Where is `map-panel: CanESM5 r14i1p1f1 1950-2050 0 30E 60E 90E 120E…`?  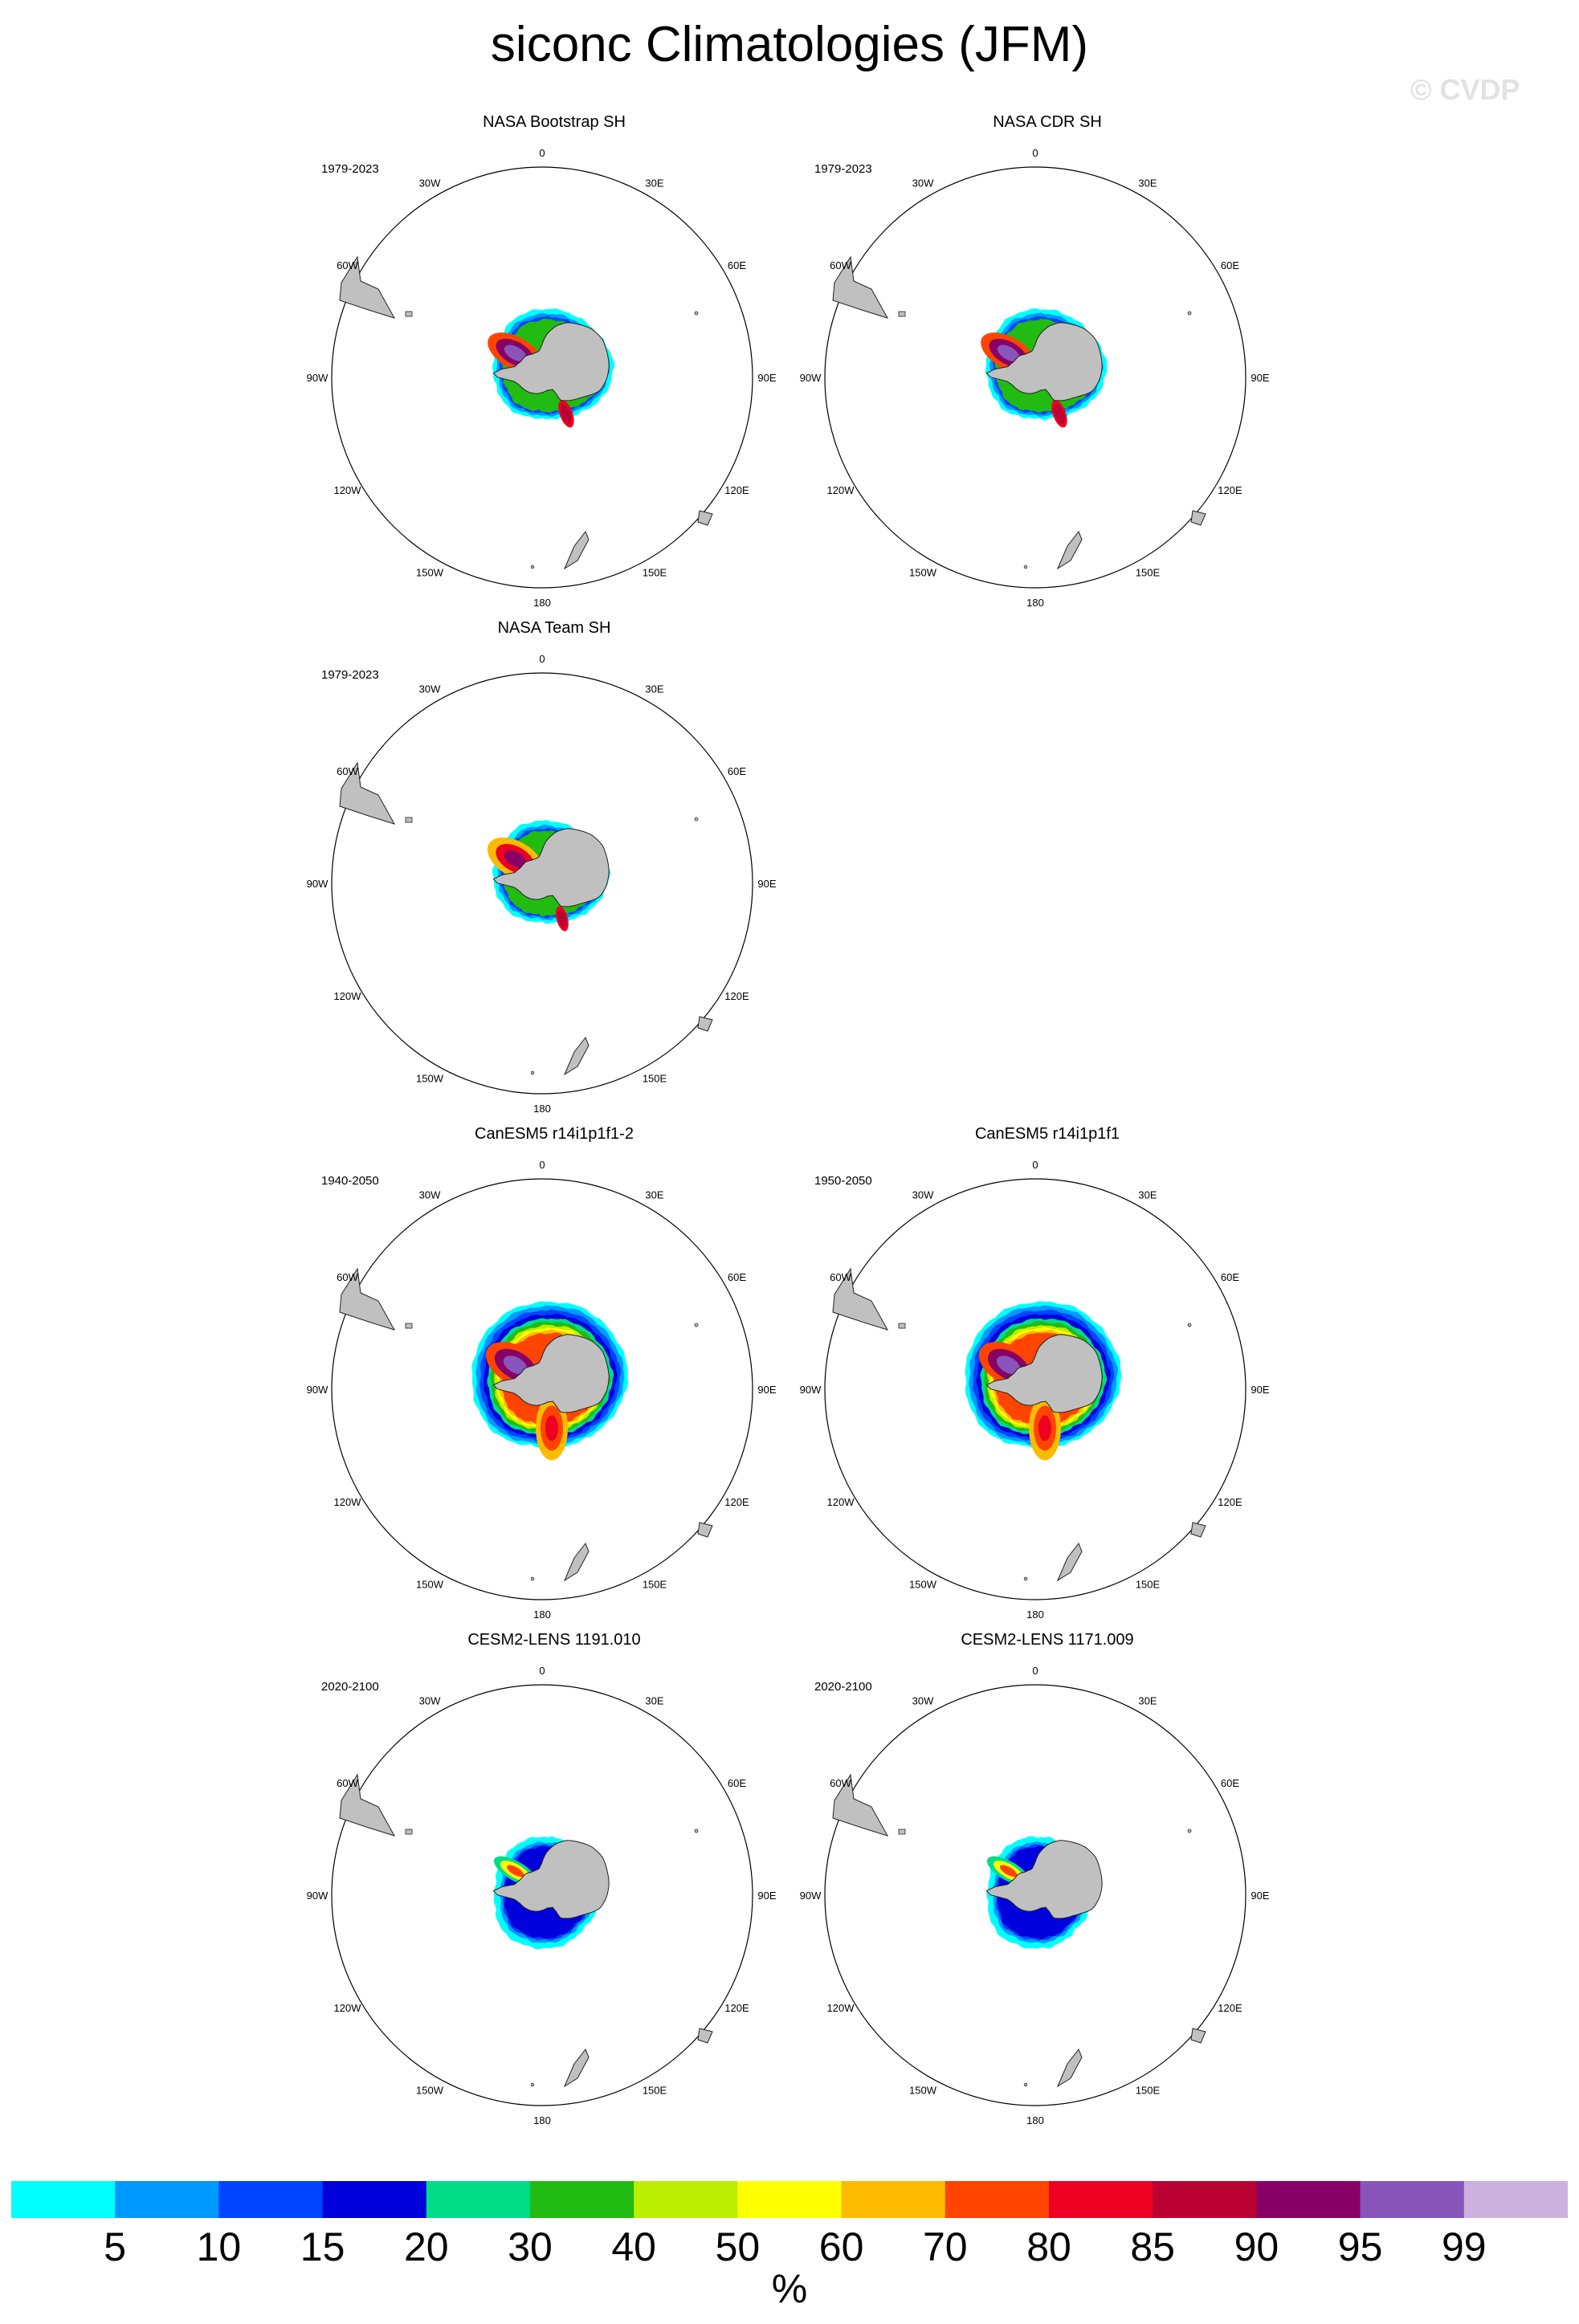 map-panel: CanESM5 r14i1p1f1 1950-2050 0 30E 60E 90E 120E… is located at coordinates (1047, 1373).